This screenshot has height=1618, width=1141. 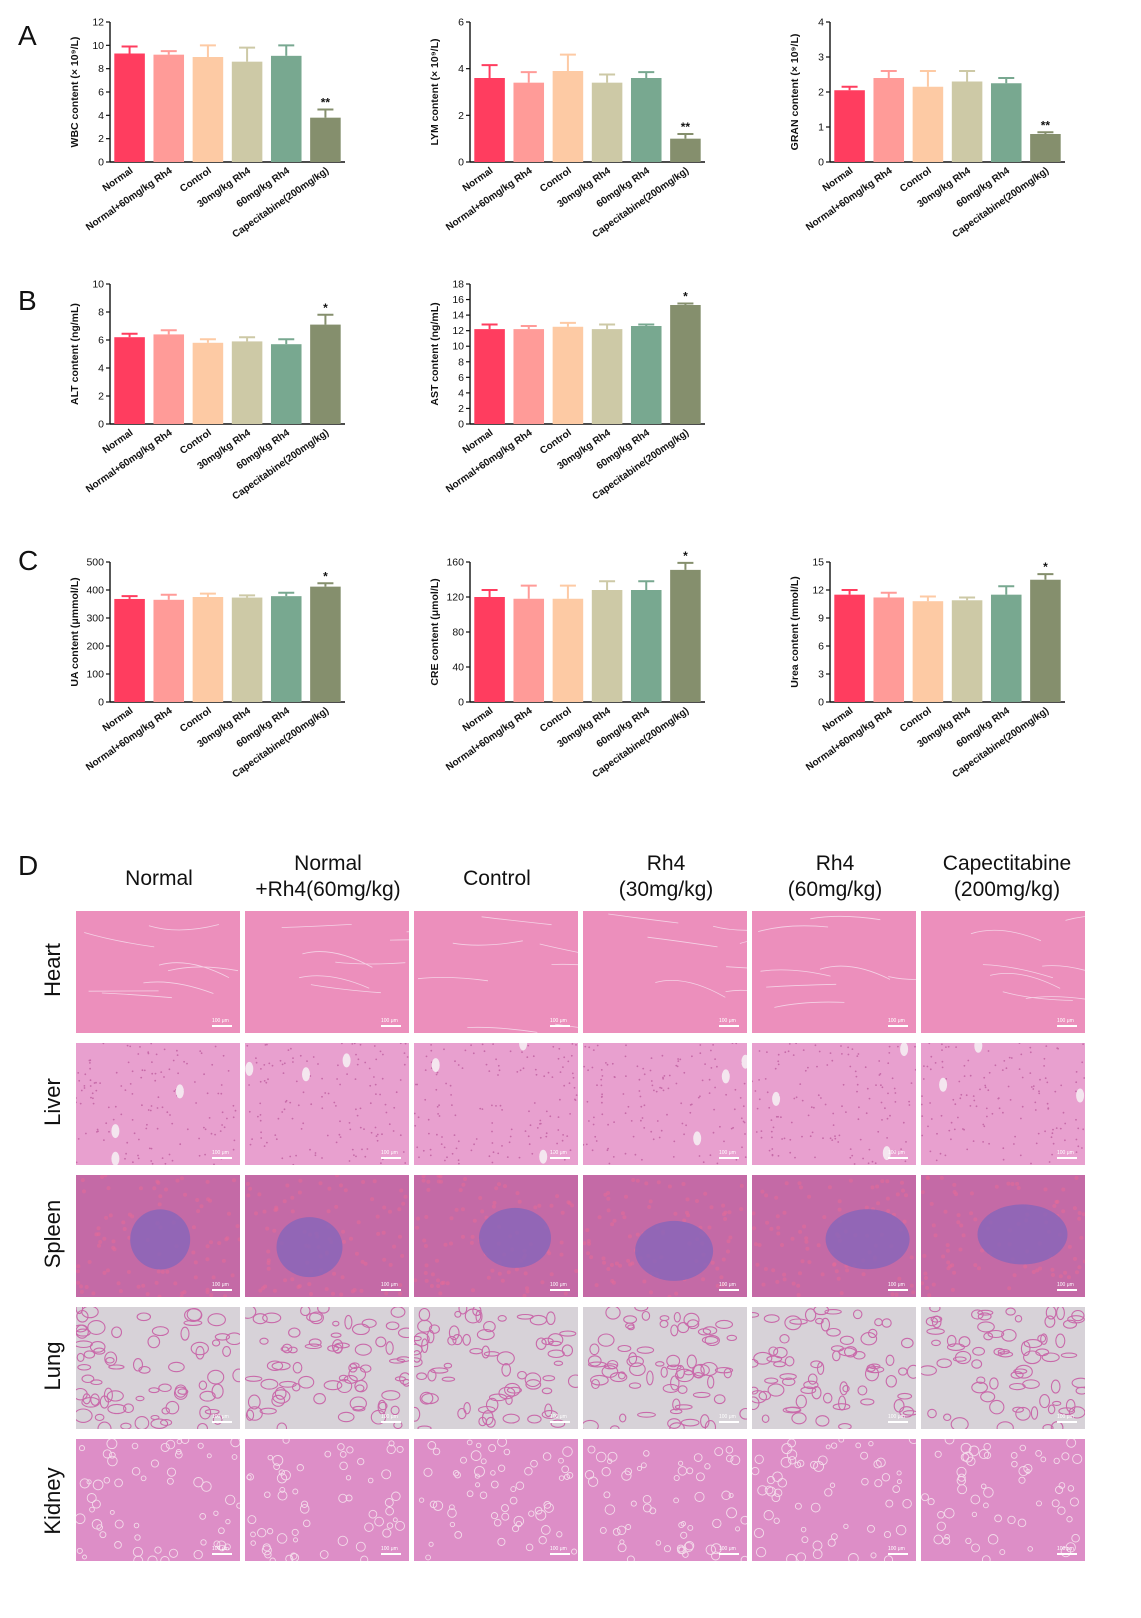 I want to click on y-tick-label: 200, so click(x=95, y=647).